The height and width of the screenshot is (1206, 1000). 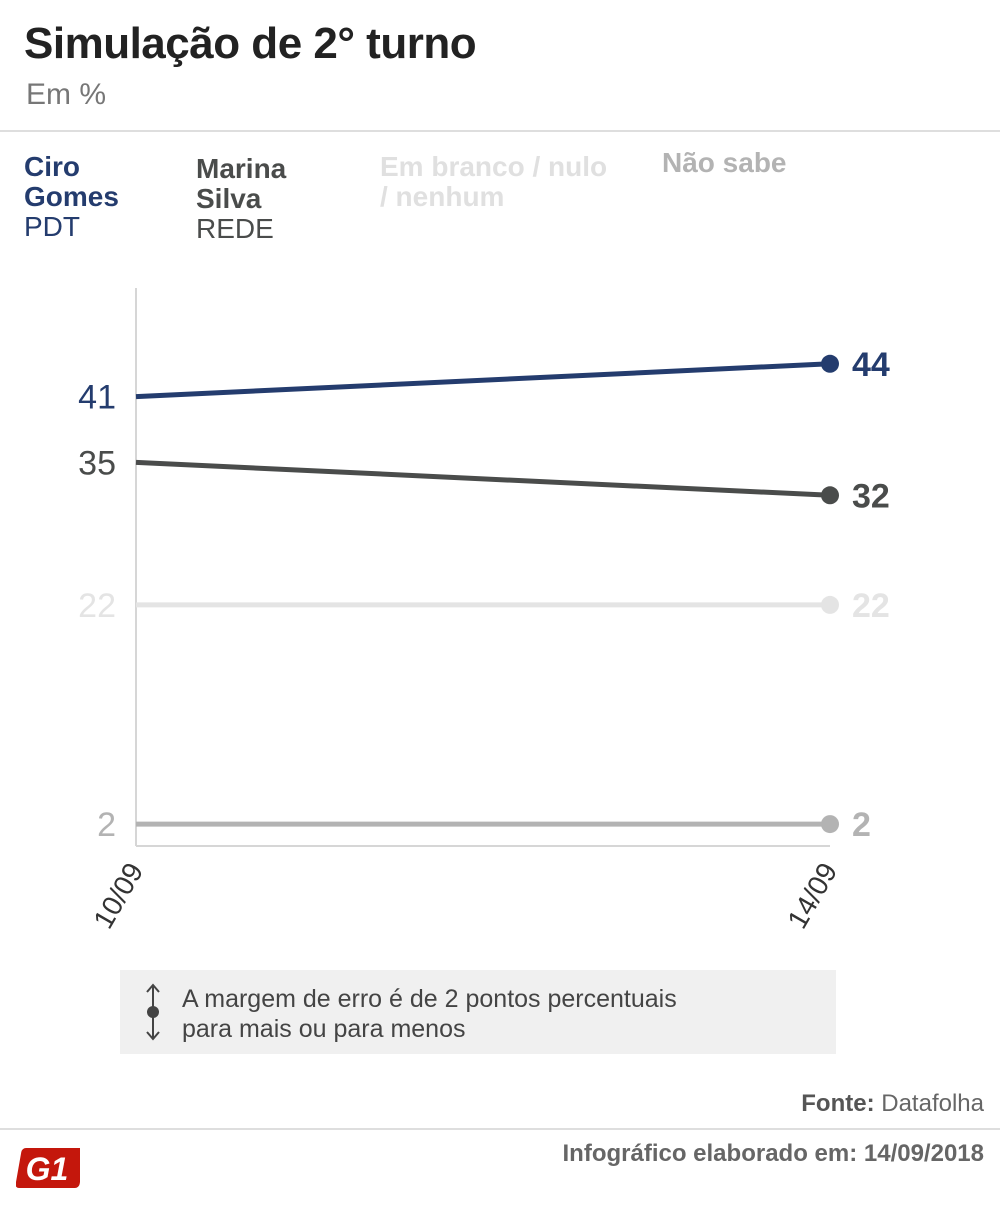 I want to click on made-value: 14/09/2018, so click(x=923, y=1153).